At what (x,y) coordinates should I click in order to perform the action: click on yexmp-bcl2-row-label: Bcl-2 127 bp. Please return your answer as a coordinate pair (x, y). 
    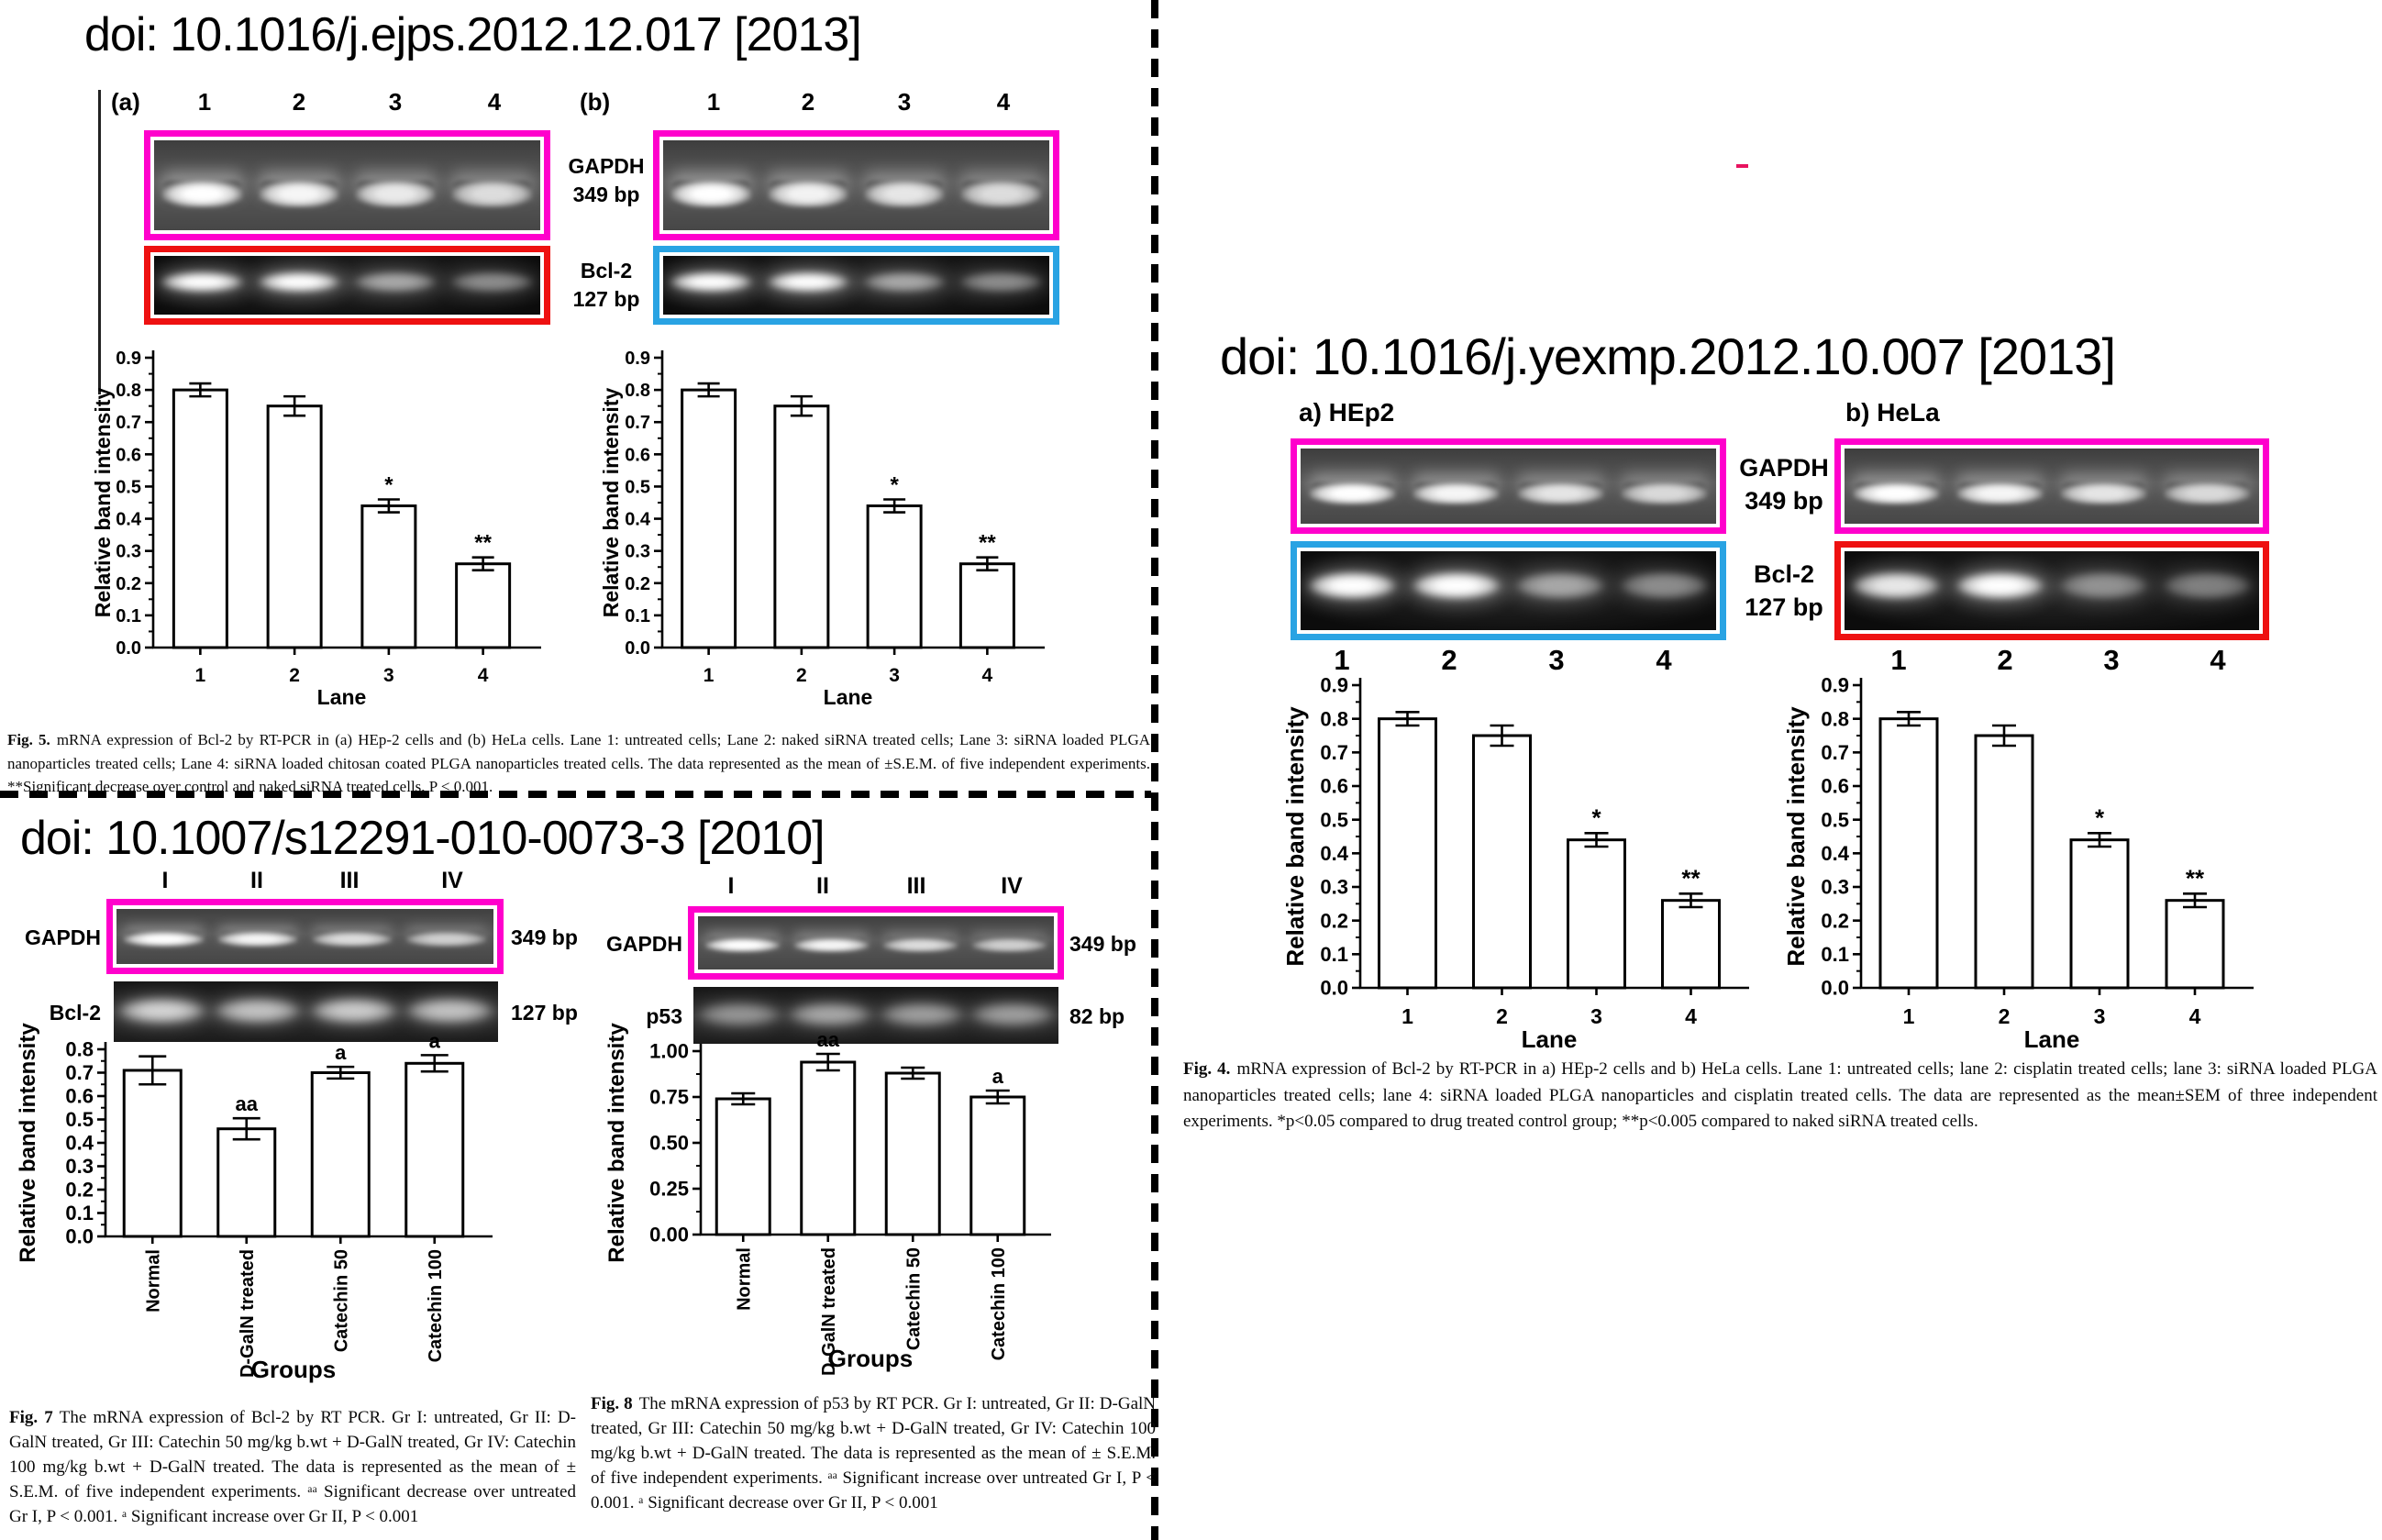
    Looking at the image, I should click on (1784, 591).